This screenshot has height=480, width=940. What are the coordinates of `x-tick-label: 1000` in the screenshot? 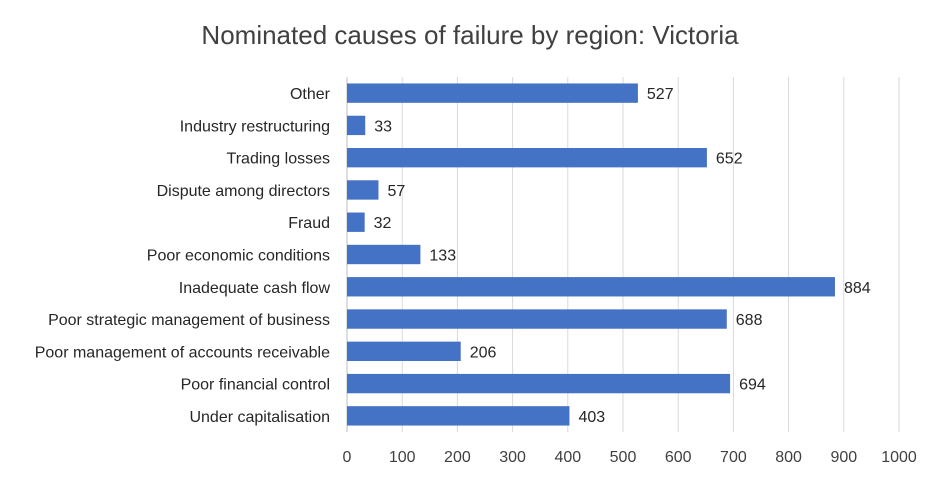 It's located at (899, 457).